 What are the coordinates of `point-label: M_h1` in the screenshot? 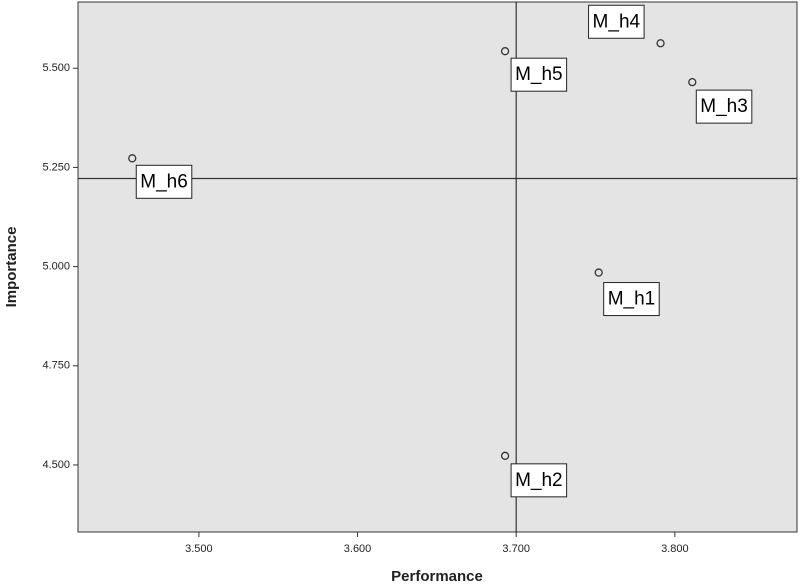 It's located at (632, 299).